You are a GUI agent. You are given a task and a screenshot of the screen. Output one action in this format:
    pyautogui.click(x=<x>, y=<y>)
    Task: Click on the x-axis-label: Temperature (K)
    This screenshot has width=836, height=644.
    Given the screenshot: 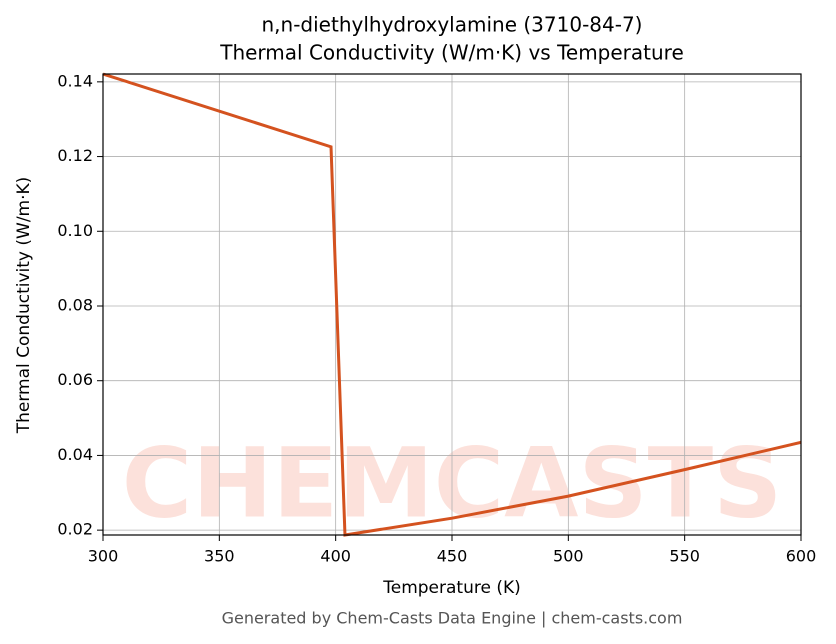 What is the action you would take?
    pyautogui.click(x=451, y=588)
    